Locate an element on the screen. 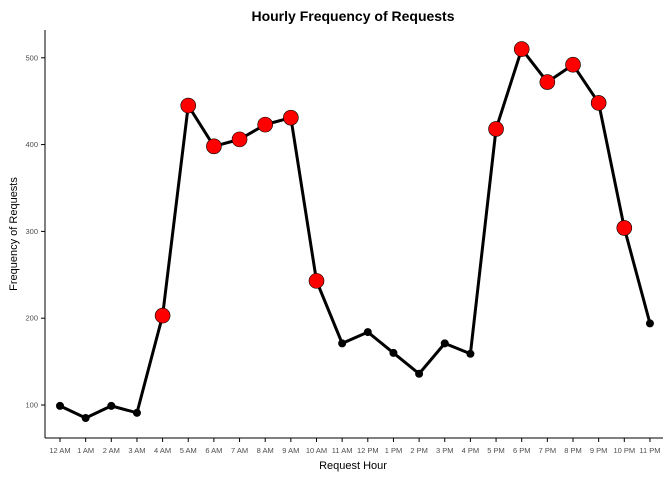 The width and height of the screenshot is (672, 480). x-tick-label: 5 AM is located at coordinates (188, 450).